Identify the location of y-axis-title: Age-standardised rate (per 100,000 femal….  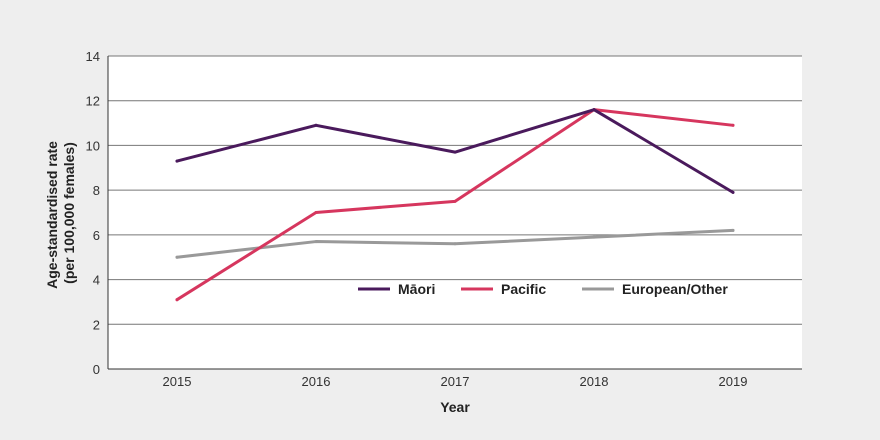
(60, 213).